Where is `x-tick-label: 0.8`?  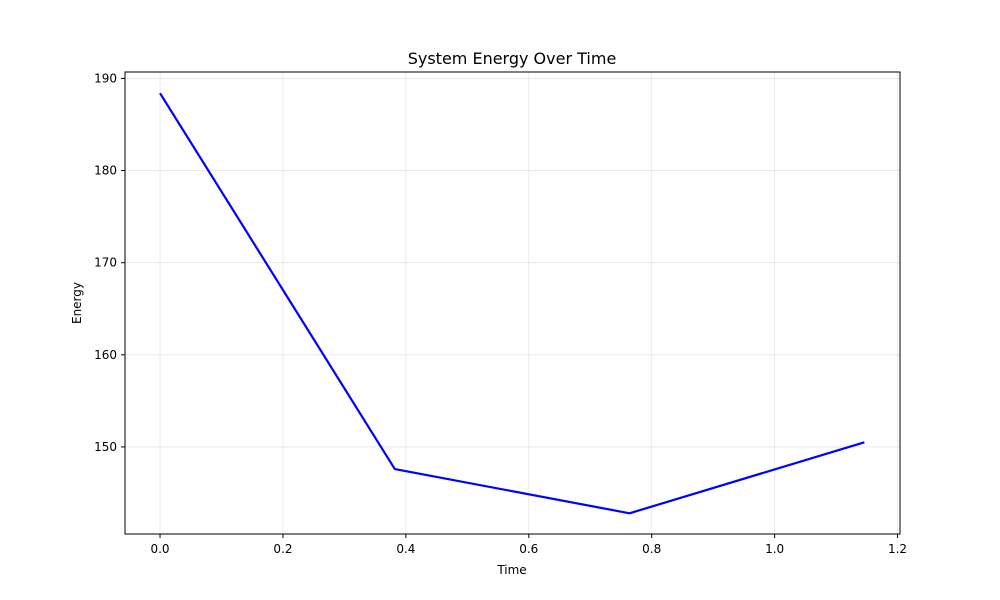 x-tick-label: 0.8 is located at coordinates (651, 549).